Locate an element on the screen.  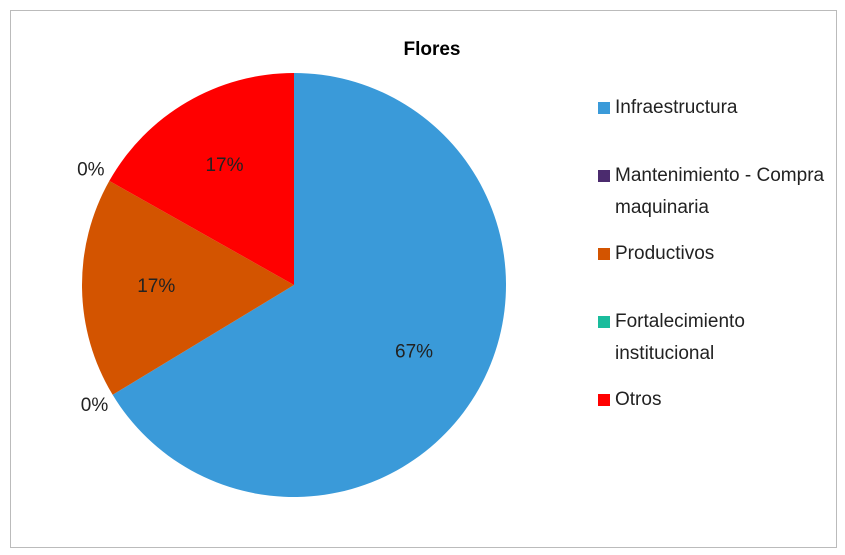
legend-label: Productivos is located at coordinates (665, 253).